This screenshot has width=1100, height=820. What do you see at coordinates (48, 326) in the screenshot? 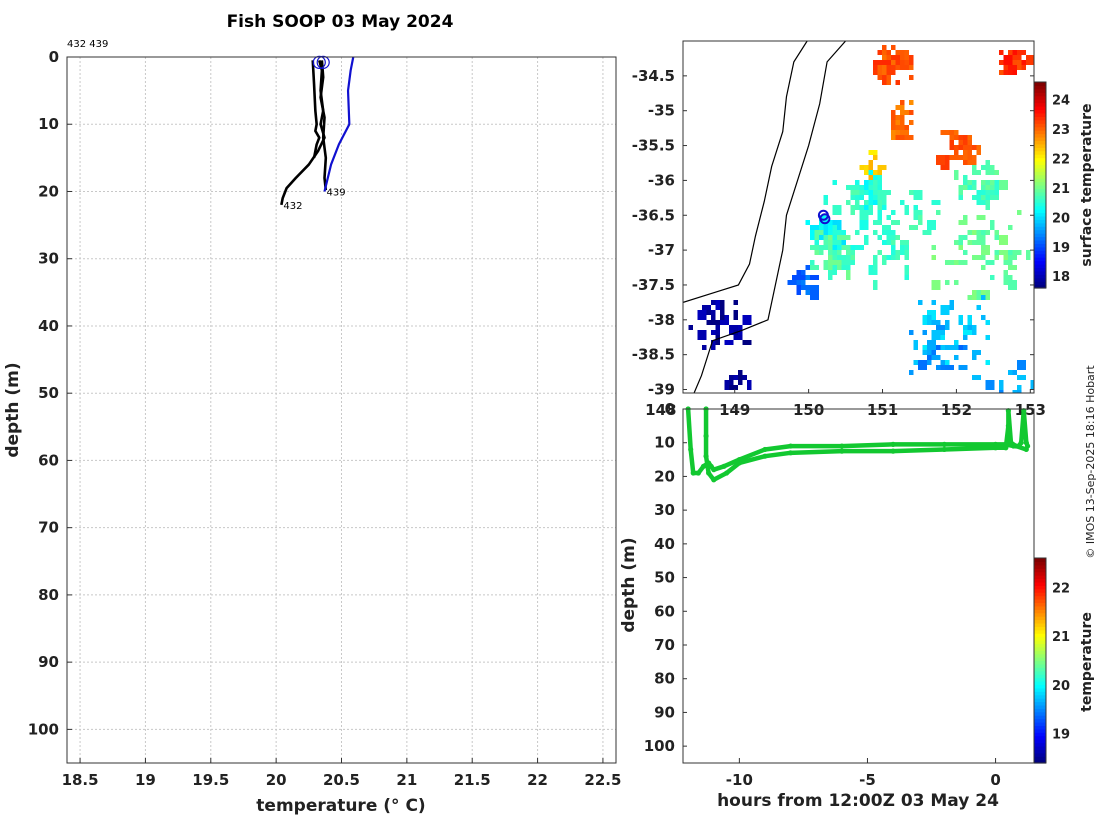
I see `profile-y-tick-label: 40` at bounding box center [48, 326].